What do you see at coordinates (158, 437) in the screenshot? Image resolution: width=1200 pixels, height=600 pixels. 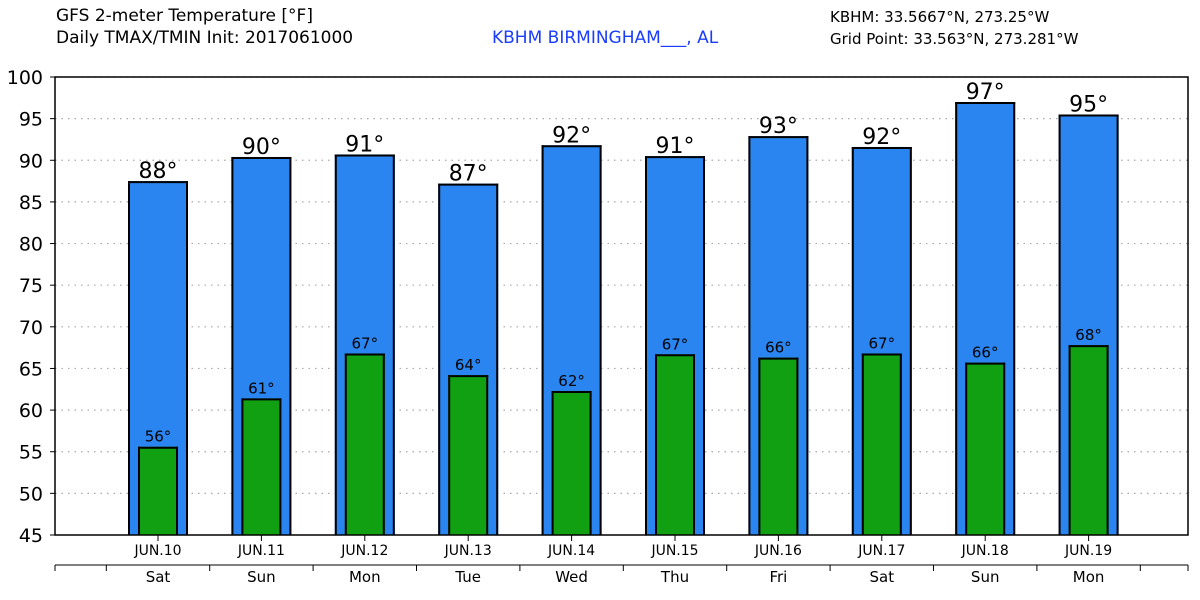 I see `tmin-data-label: 56°` at bounding box center [158, 437].